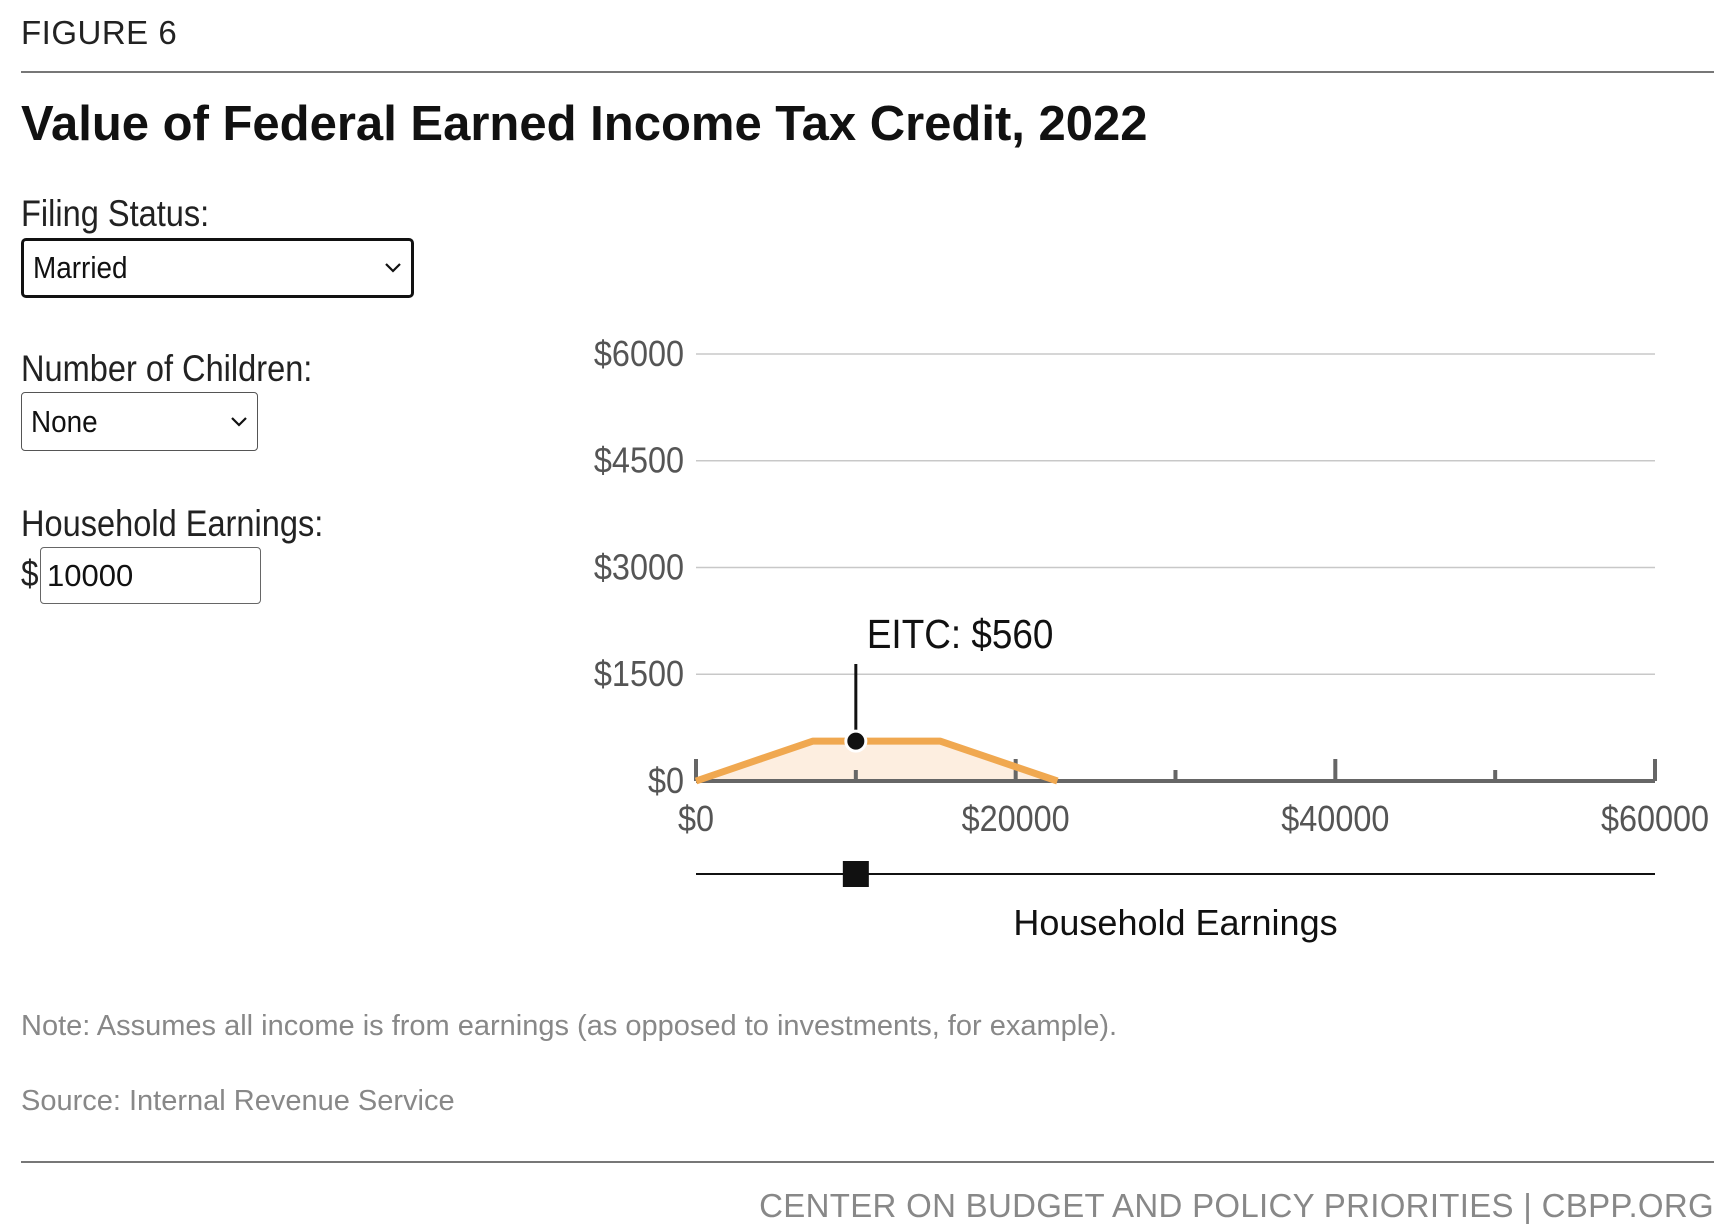  Describe the element at coordinates (139, 421) in the screenshot. I see `children-select: None` at that location.